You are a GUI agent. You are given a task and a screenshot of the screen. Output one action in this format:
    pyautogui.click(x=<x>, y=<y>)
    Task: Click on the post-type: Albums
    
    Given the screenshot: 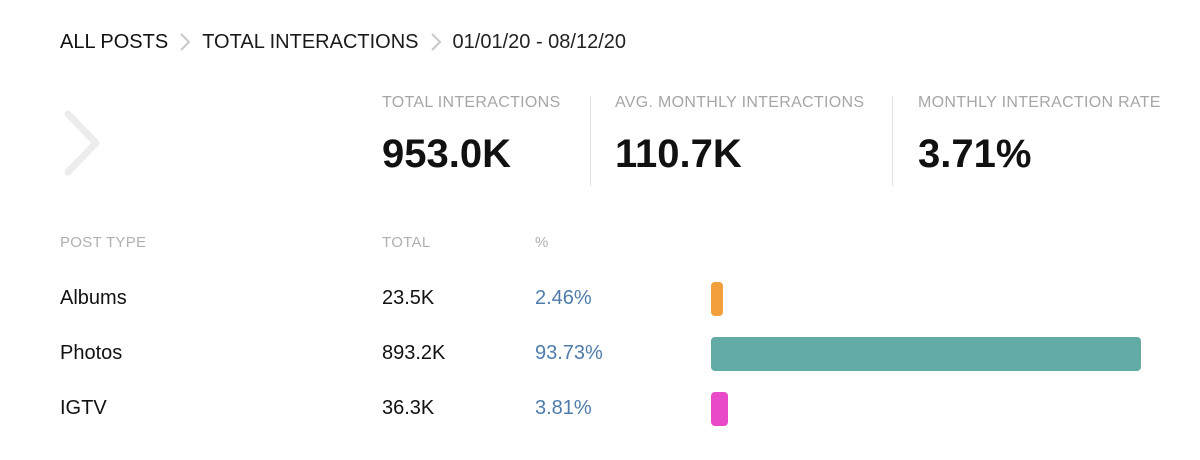 What is the action you would take?
    pyautogui.click(x=93, y=298)
    